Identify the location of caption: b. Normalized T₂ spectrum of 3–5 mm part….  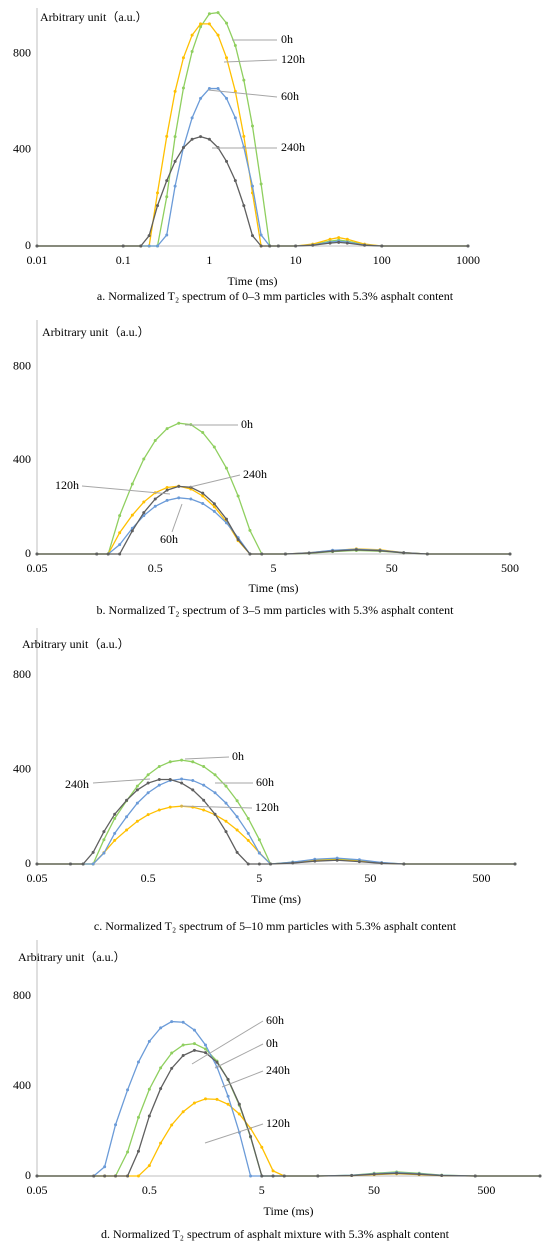
(276, 610).